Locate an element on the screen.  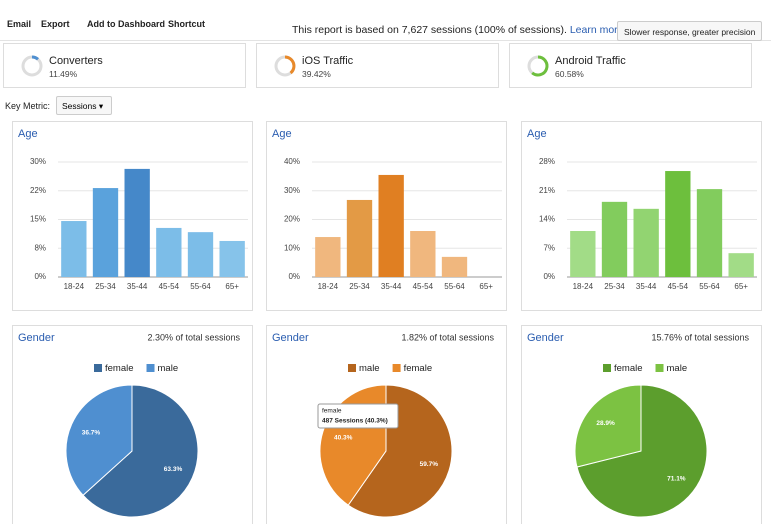
pie-subtitle: 15.76% of total sessions is located at coordinates (700, 337).